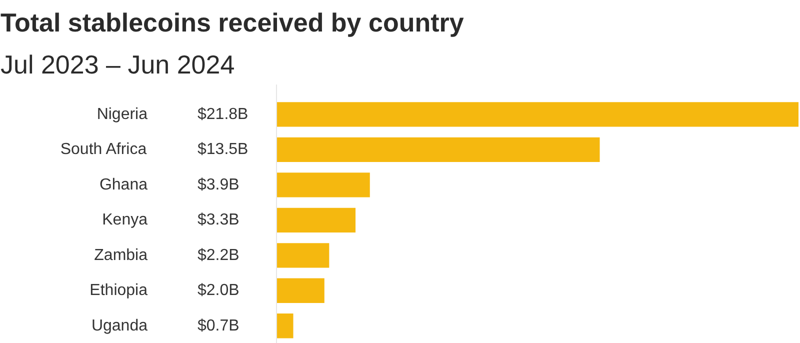 Image resolution: width=800 pixels, height=343 pixels. Describe the element at coordinates (122, 114) in the screenshot. I see `y-tick-label: Nigeria` at that location.